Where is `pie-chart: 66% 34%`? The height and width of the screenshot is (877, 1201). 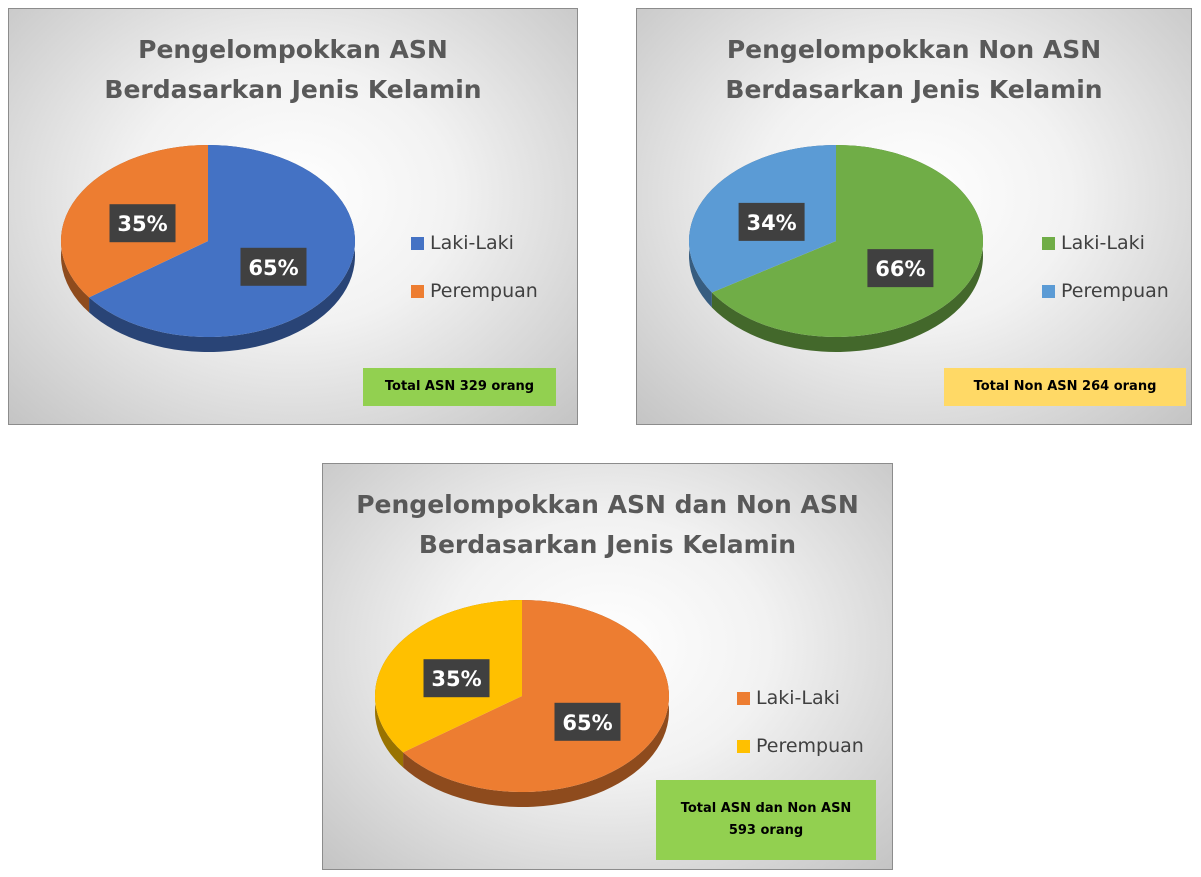 pie-chart: 66% 34% is located at coordinates (836, 248).